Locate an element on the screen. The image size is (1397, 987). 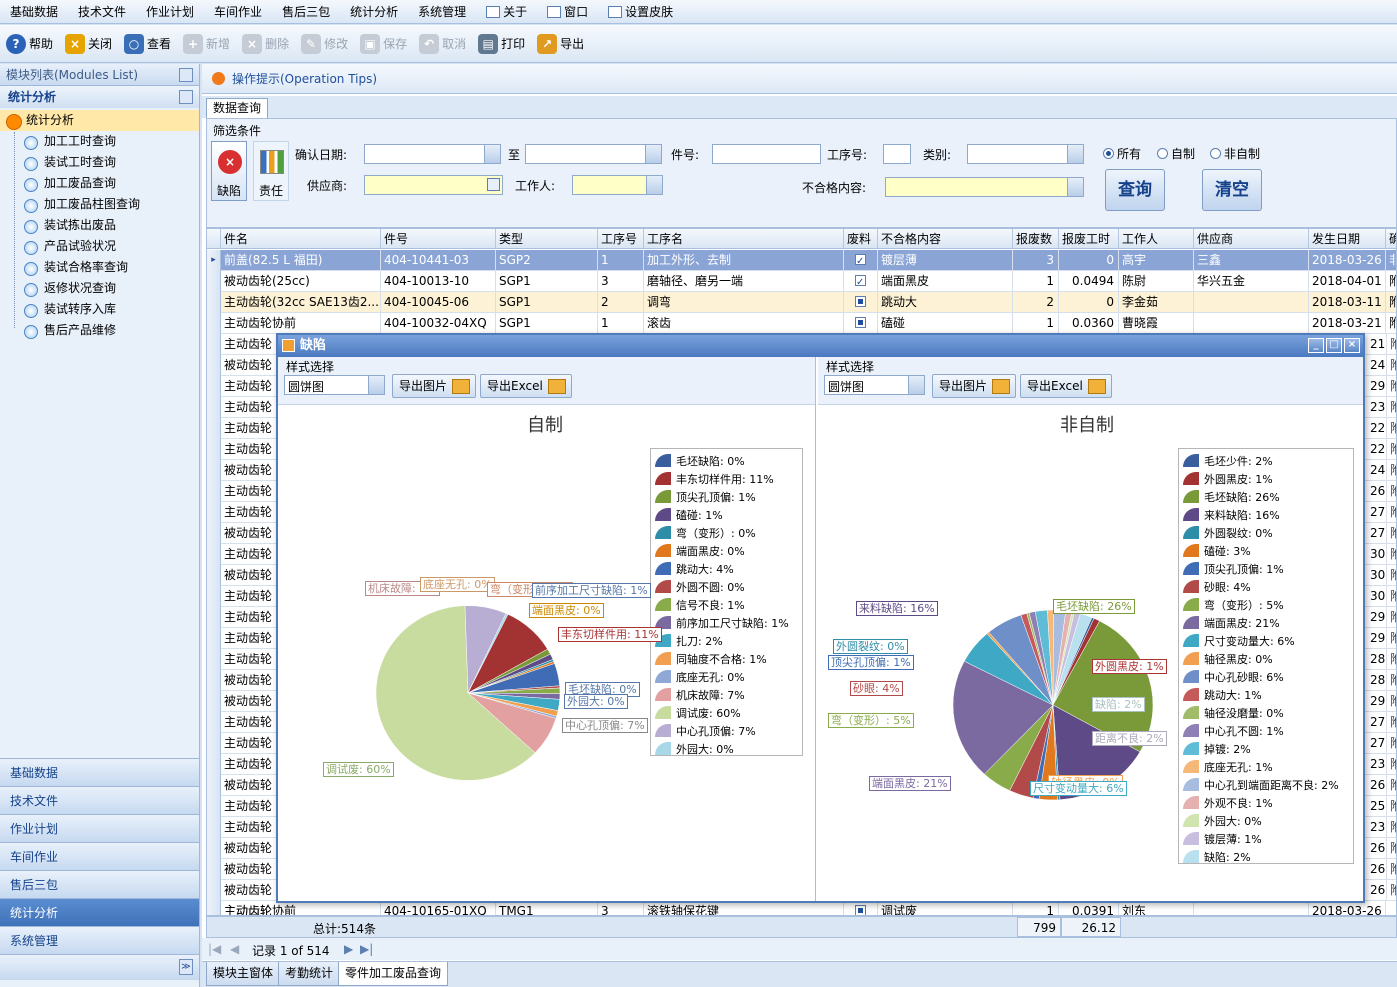
menu-item-6: 系统管理 is located at coordinates (442, 12).